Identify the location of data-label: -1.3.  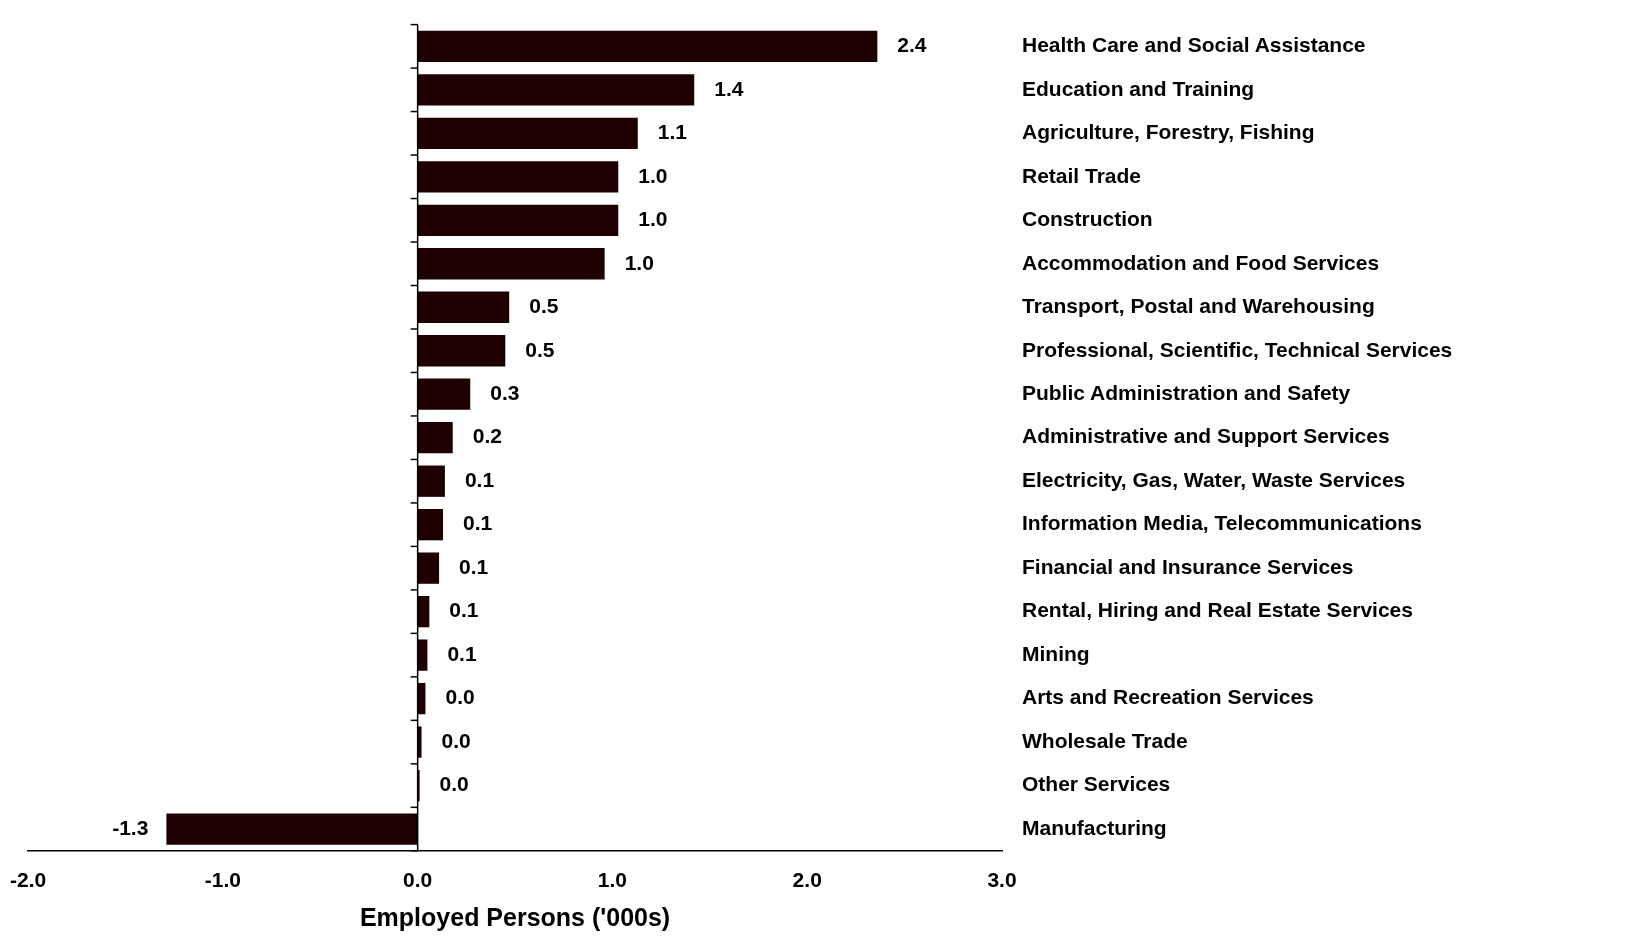
(130, 827).